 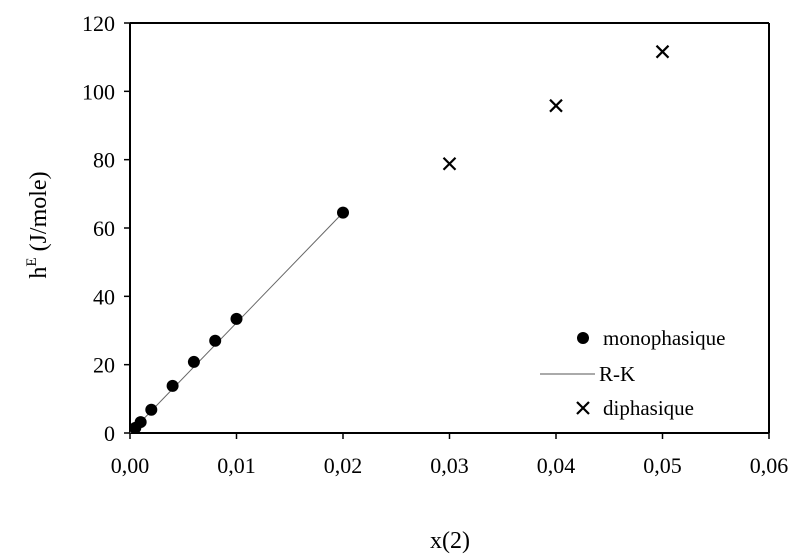 I want to click on x-tick-label: 0,01, so click(x=236, y=465).